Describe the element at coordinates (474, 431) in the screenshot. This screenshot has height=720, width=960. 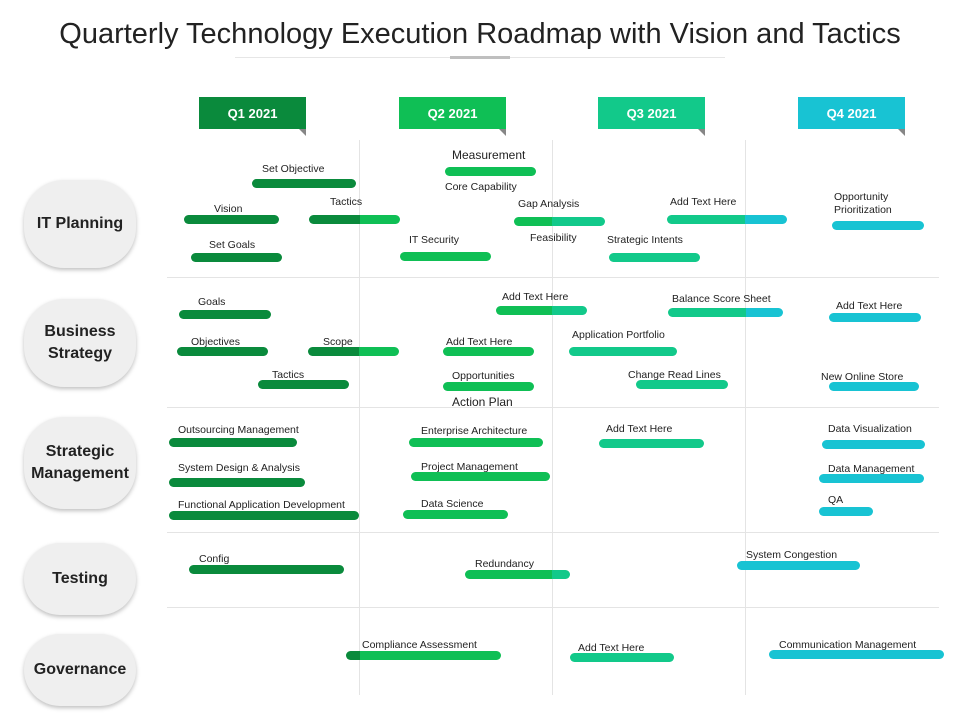
I see `task-label: Enterprise Architecture` at that location.